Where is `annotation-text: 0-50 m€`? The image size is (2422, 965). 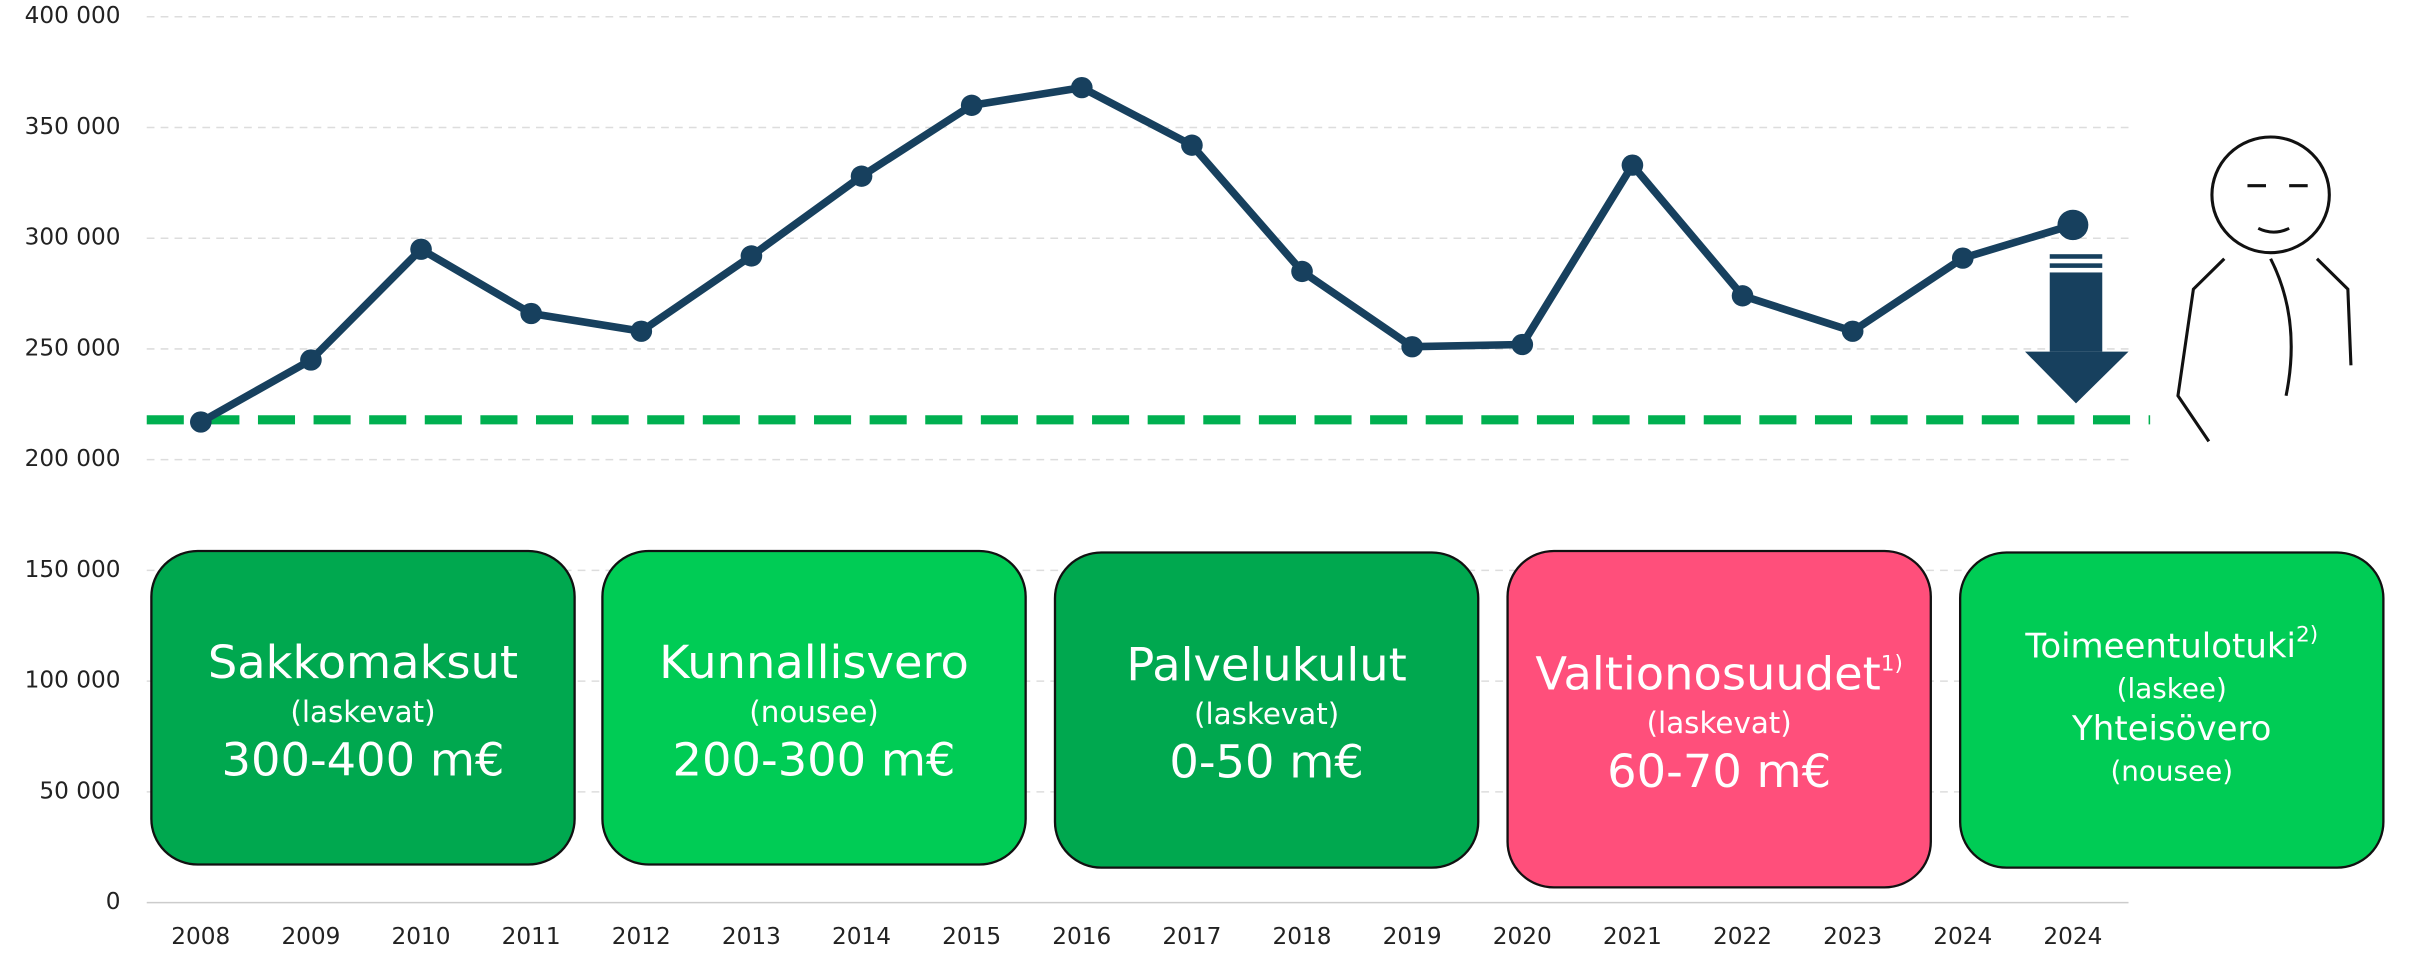 annotation-text: 0-50 m€ is located at coordinates (1266, 762).